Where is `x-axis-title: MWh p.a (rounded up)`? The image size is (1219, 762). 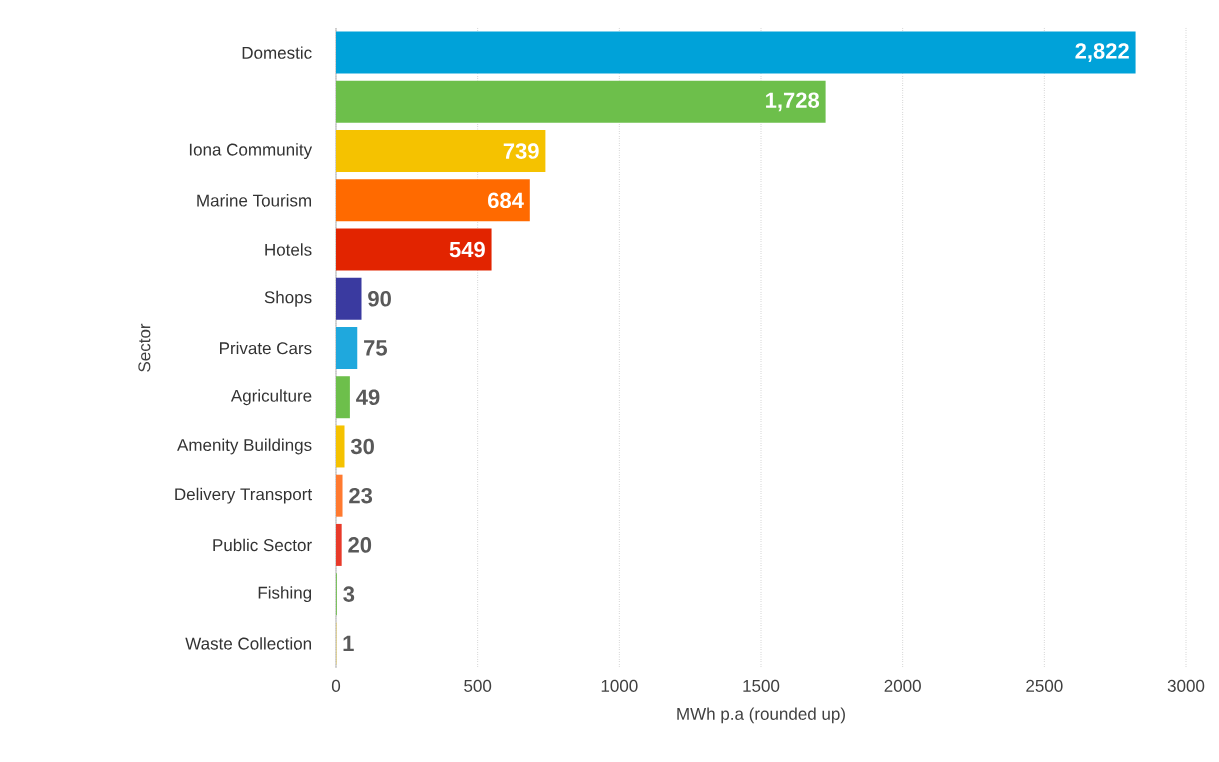 x-axis-title: MWh p.a (rounded up) is located at coordinates (761, 715).